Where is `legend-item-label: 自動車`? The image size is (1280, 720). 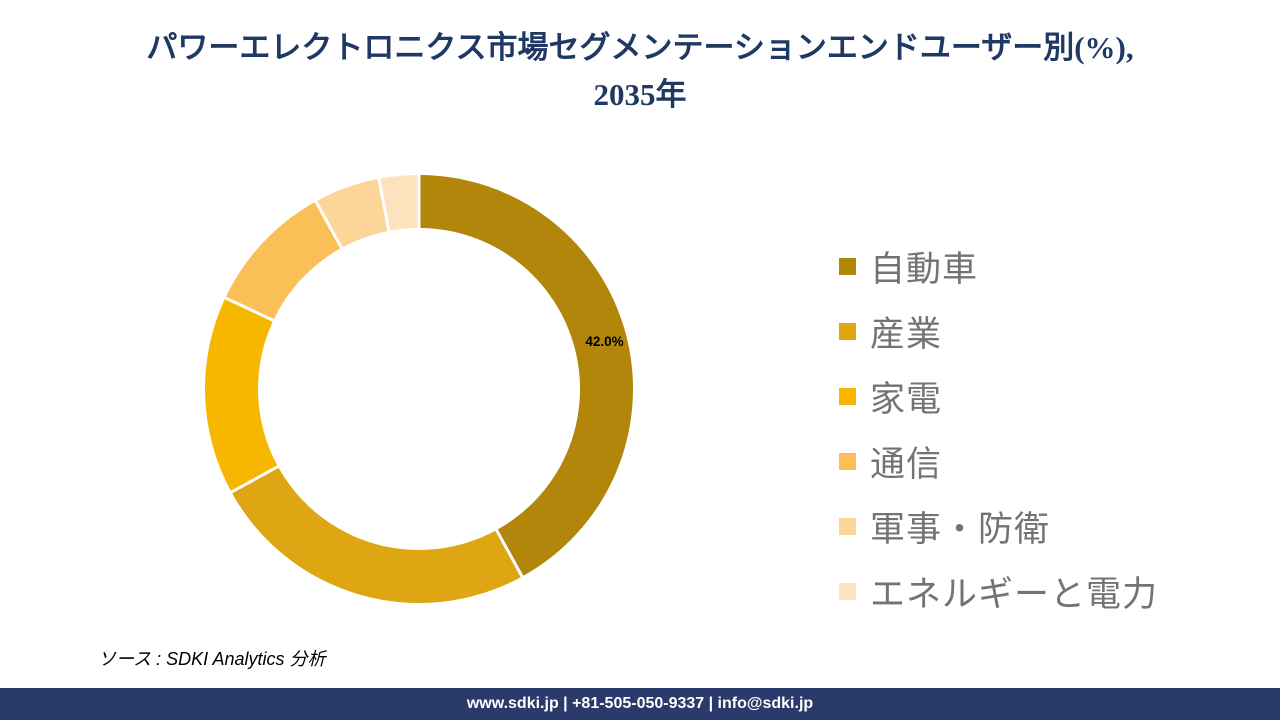 legend-item-label: 自動車 is located at coordinates (924, 269).